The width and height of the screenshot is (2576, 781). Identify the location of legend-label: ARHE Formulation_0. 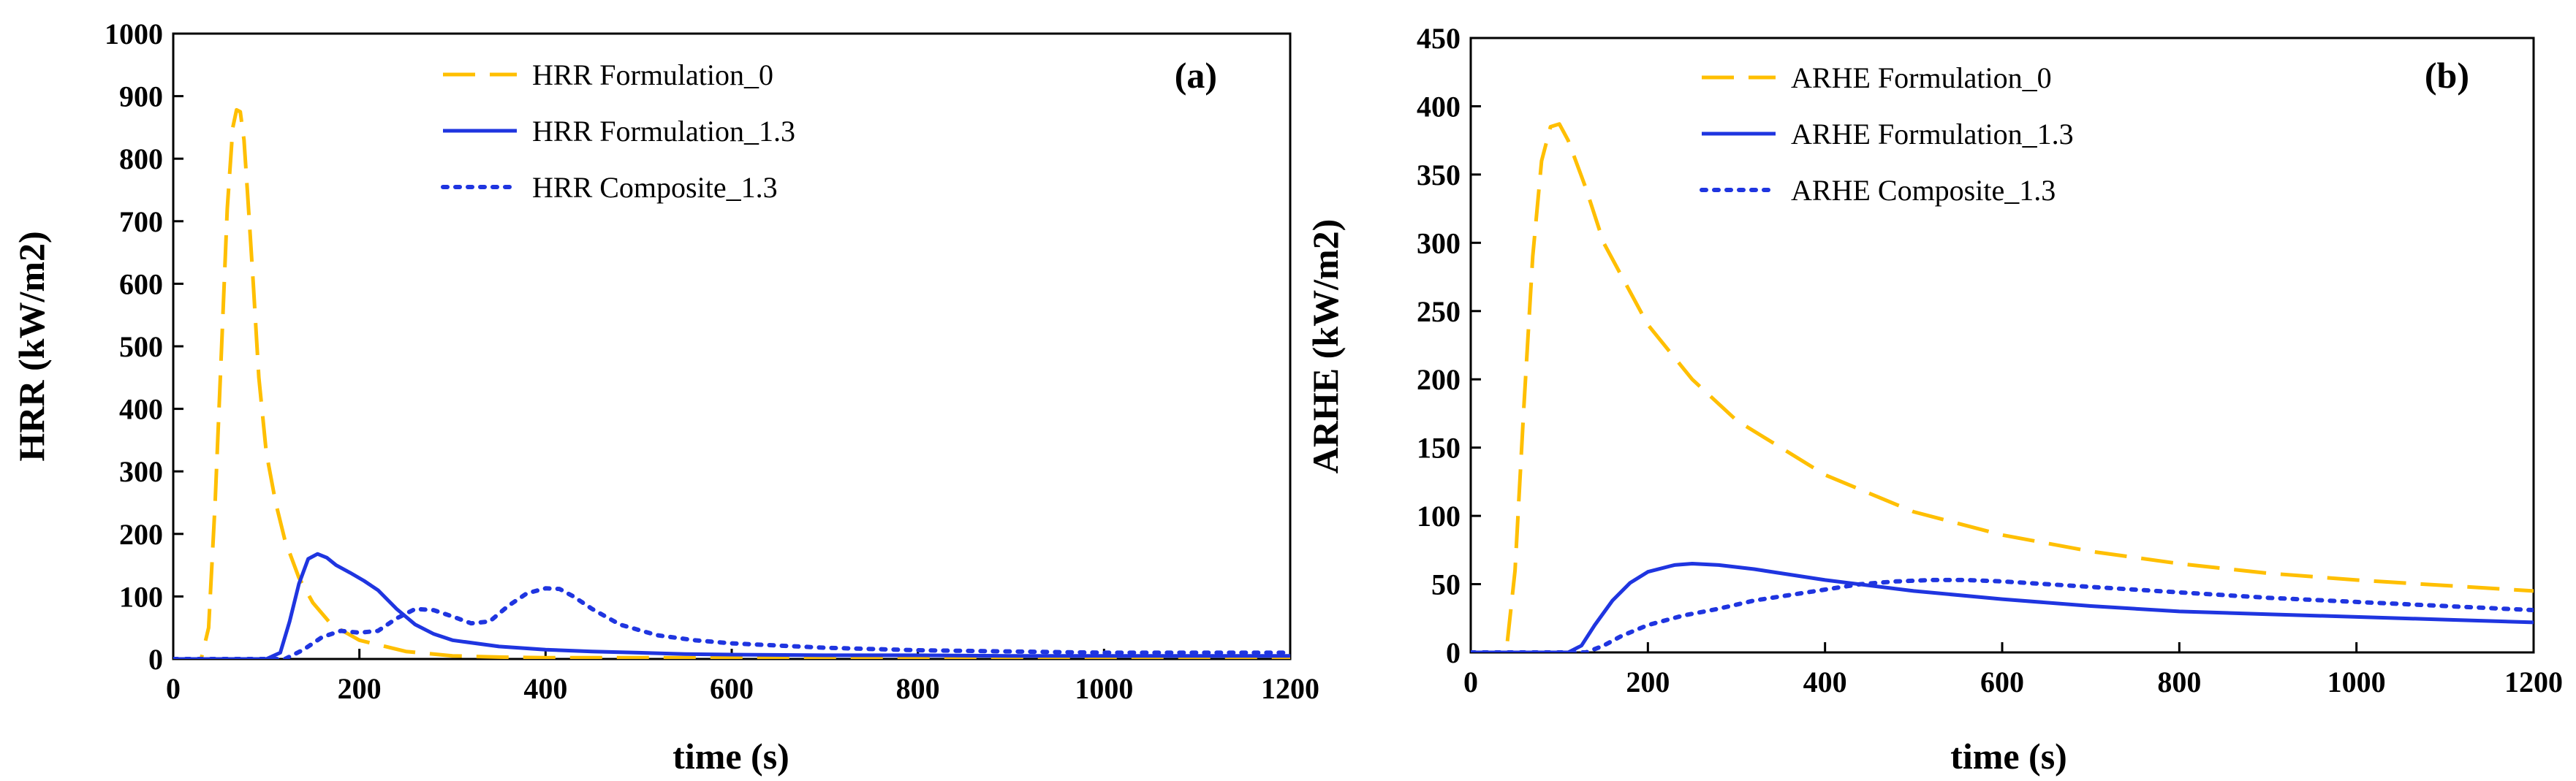
(1921, 77).